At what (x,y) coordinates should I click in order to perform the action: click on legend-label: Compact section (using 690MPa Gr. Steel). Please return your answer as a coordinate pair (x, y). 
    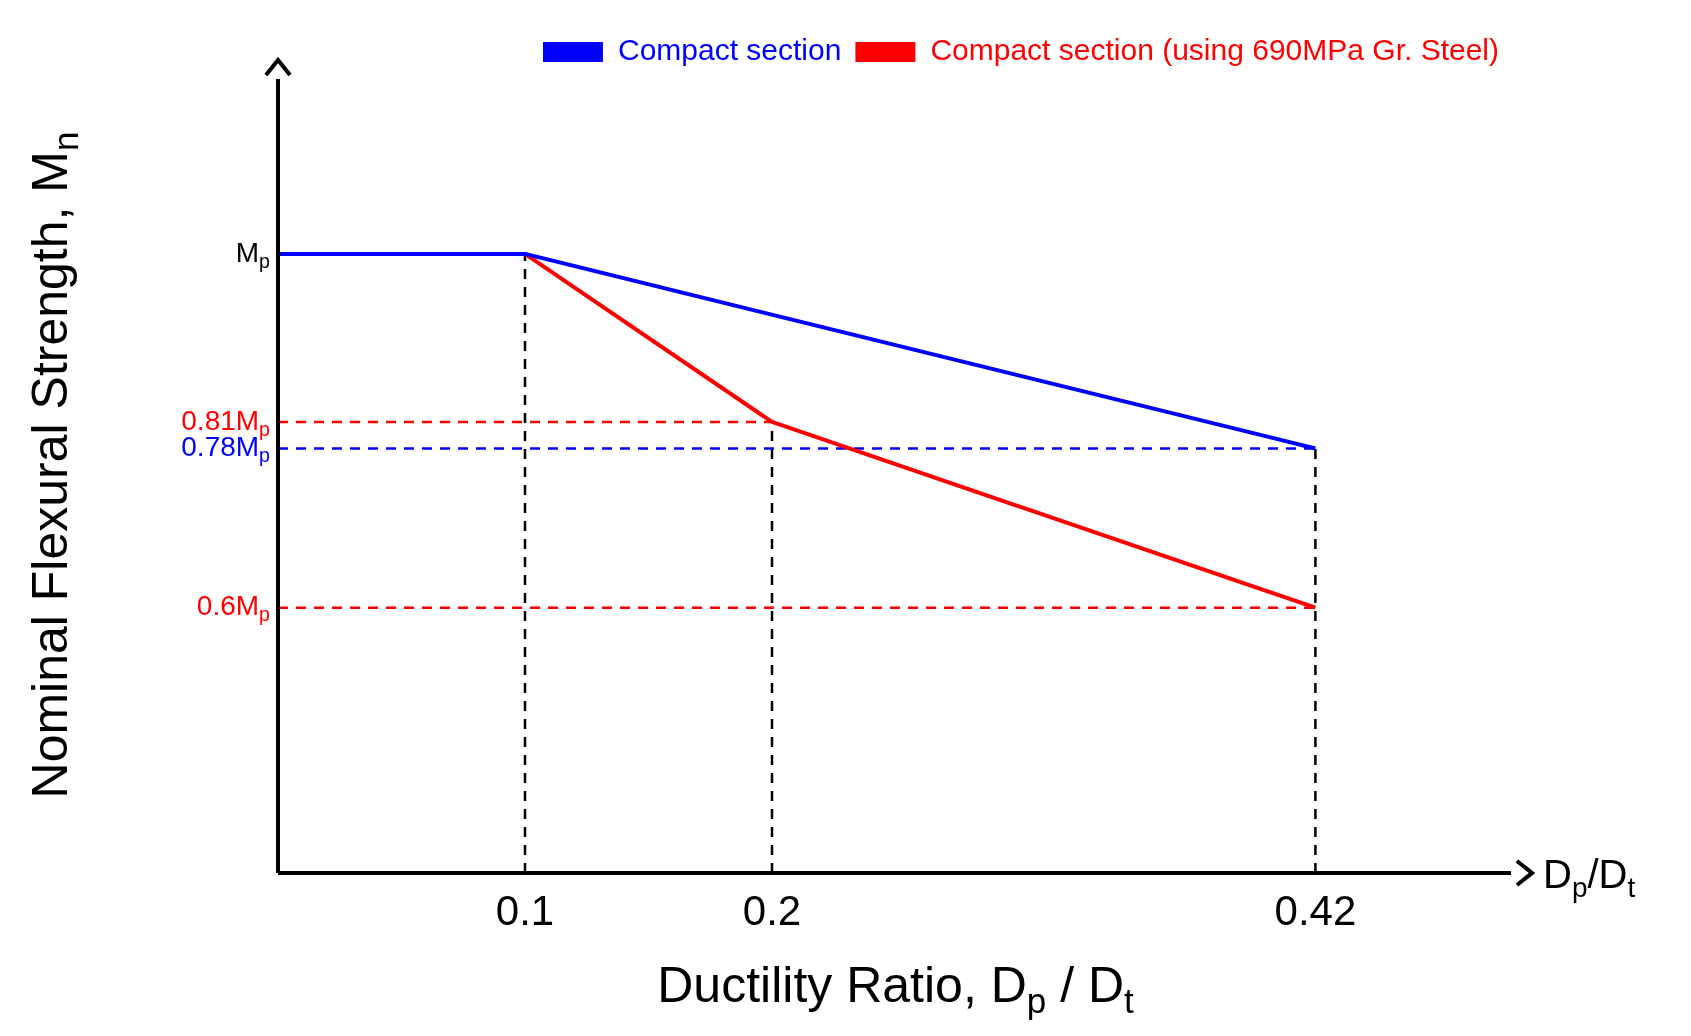
    Looking at the image, I should click on (1214, 50).